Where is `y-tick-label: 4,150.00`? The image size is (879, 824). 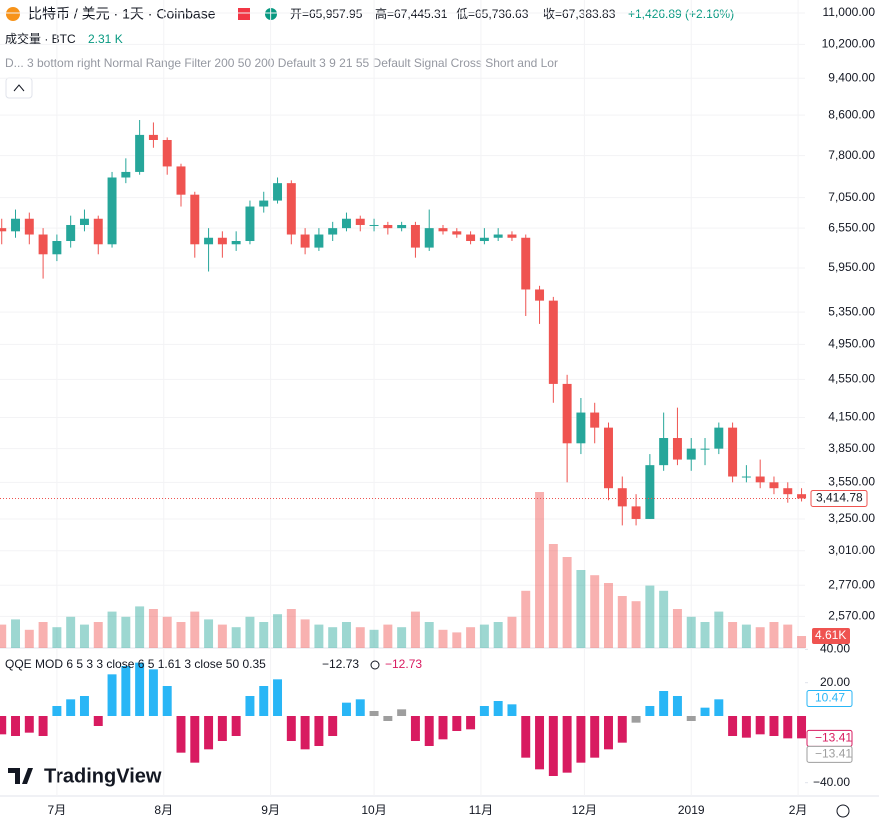 y-tick-label: 4,150.00 is located at coordinates (851, 417).